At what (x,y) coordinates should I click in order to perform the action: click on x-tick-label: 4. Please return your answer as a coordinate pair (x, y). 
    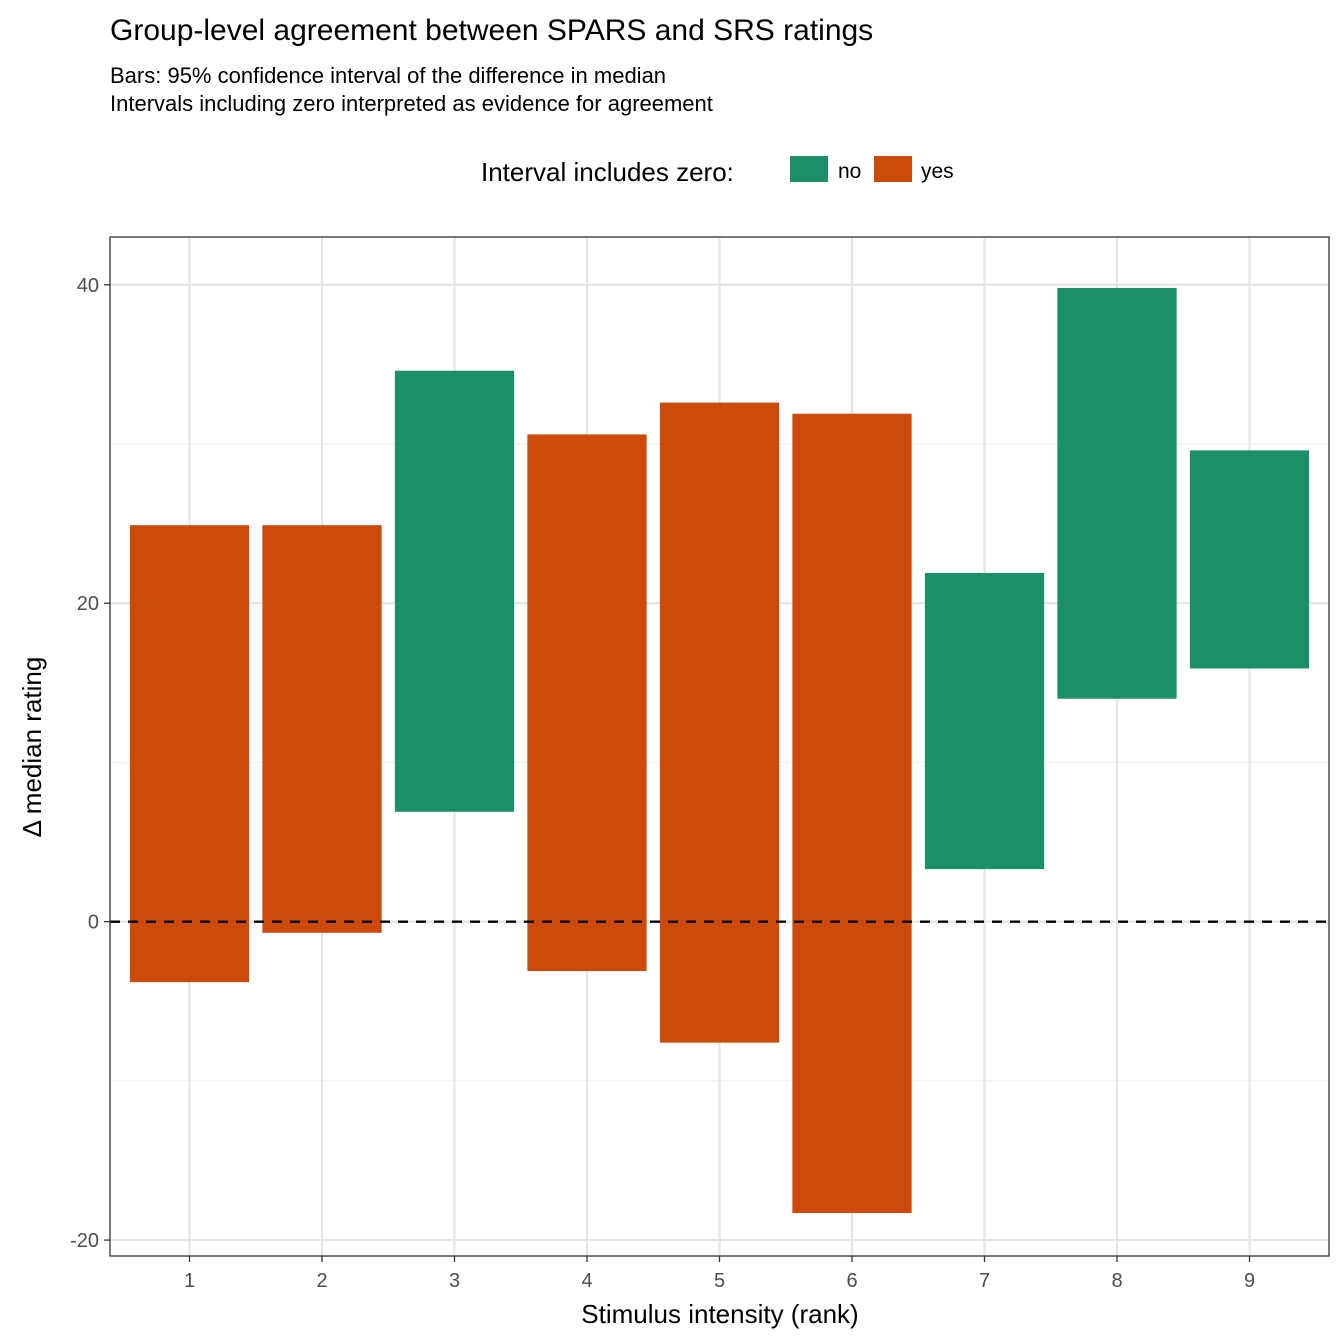
    Looking at the image, I should click on (586, 1281).